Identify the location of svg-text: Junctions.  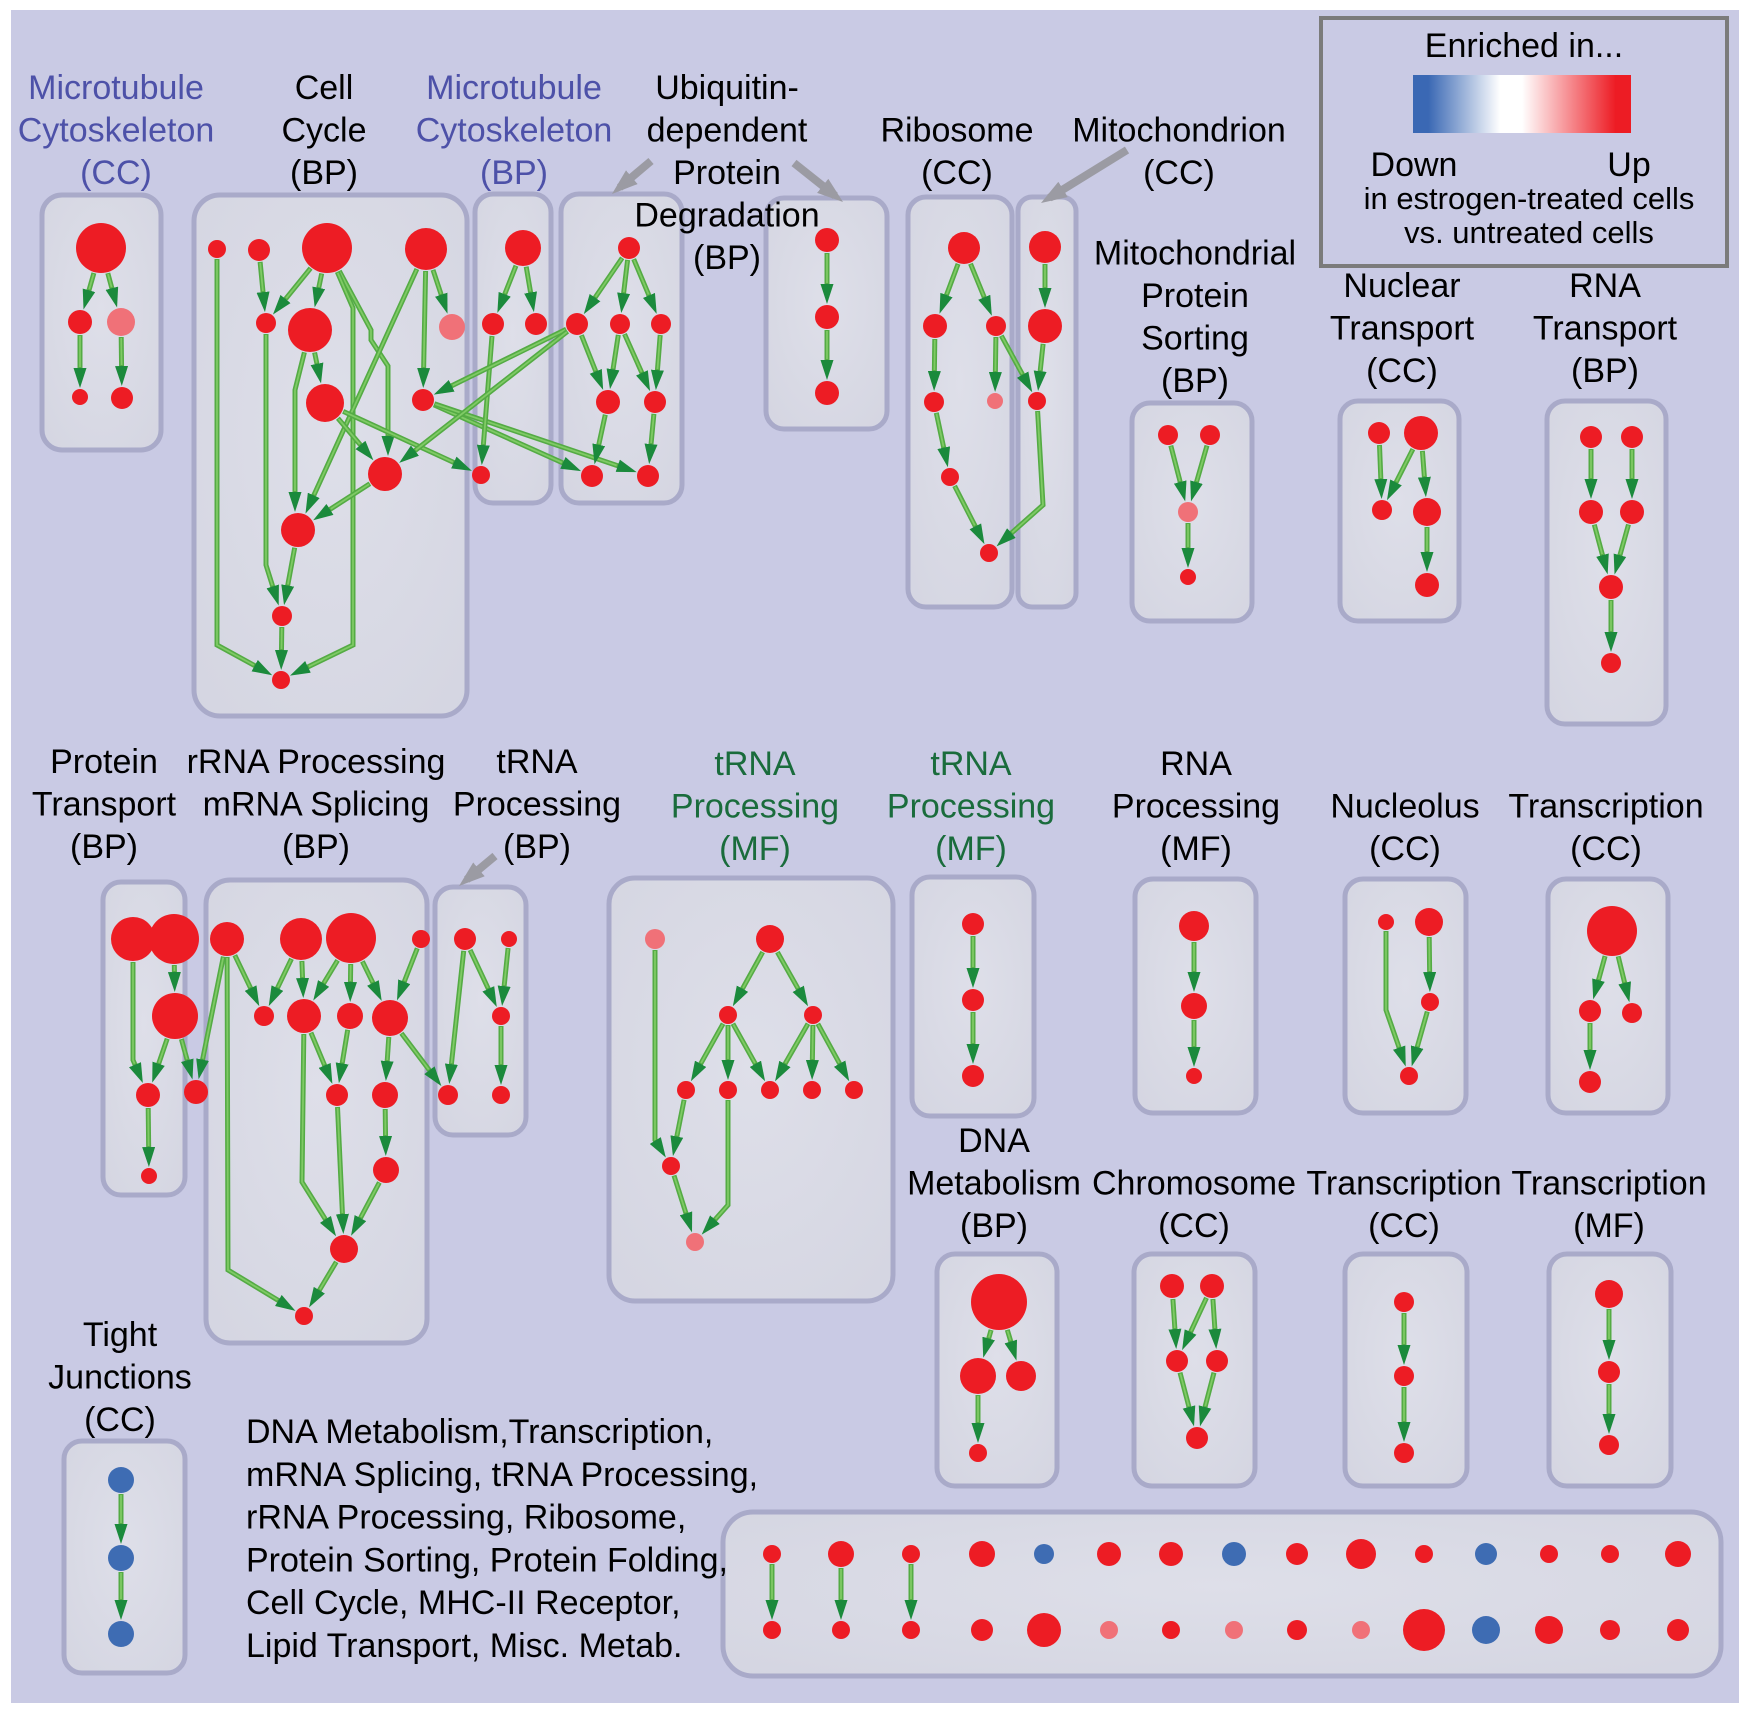
(120, 1378).